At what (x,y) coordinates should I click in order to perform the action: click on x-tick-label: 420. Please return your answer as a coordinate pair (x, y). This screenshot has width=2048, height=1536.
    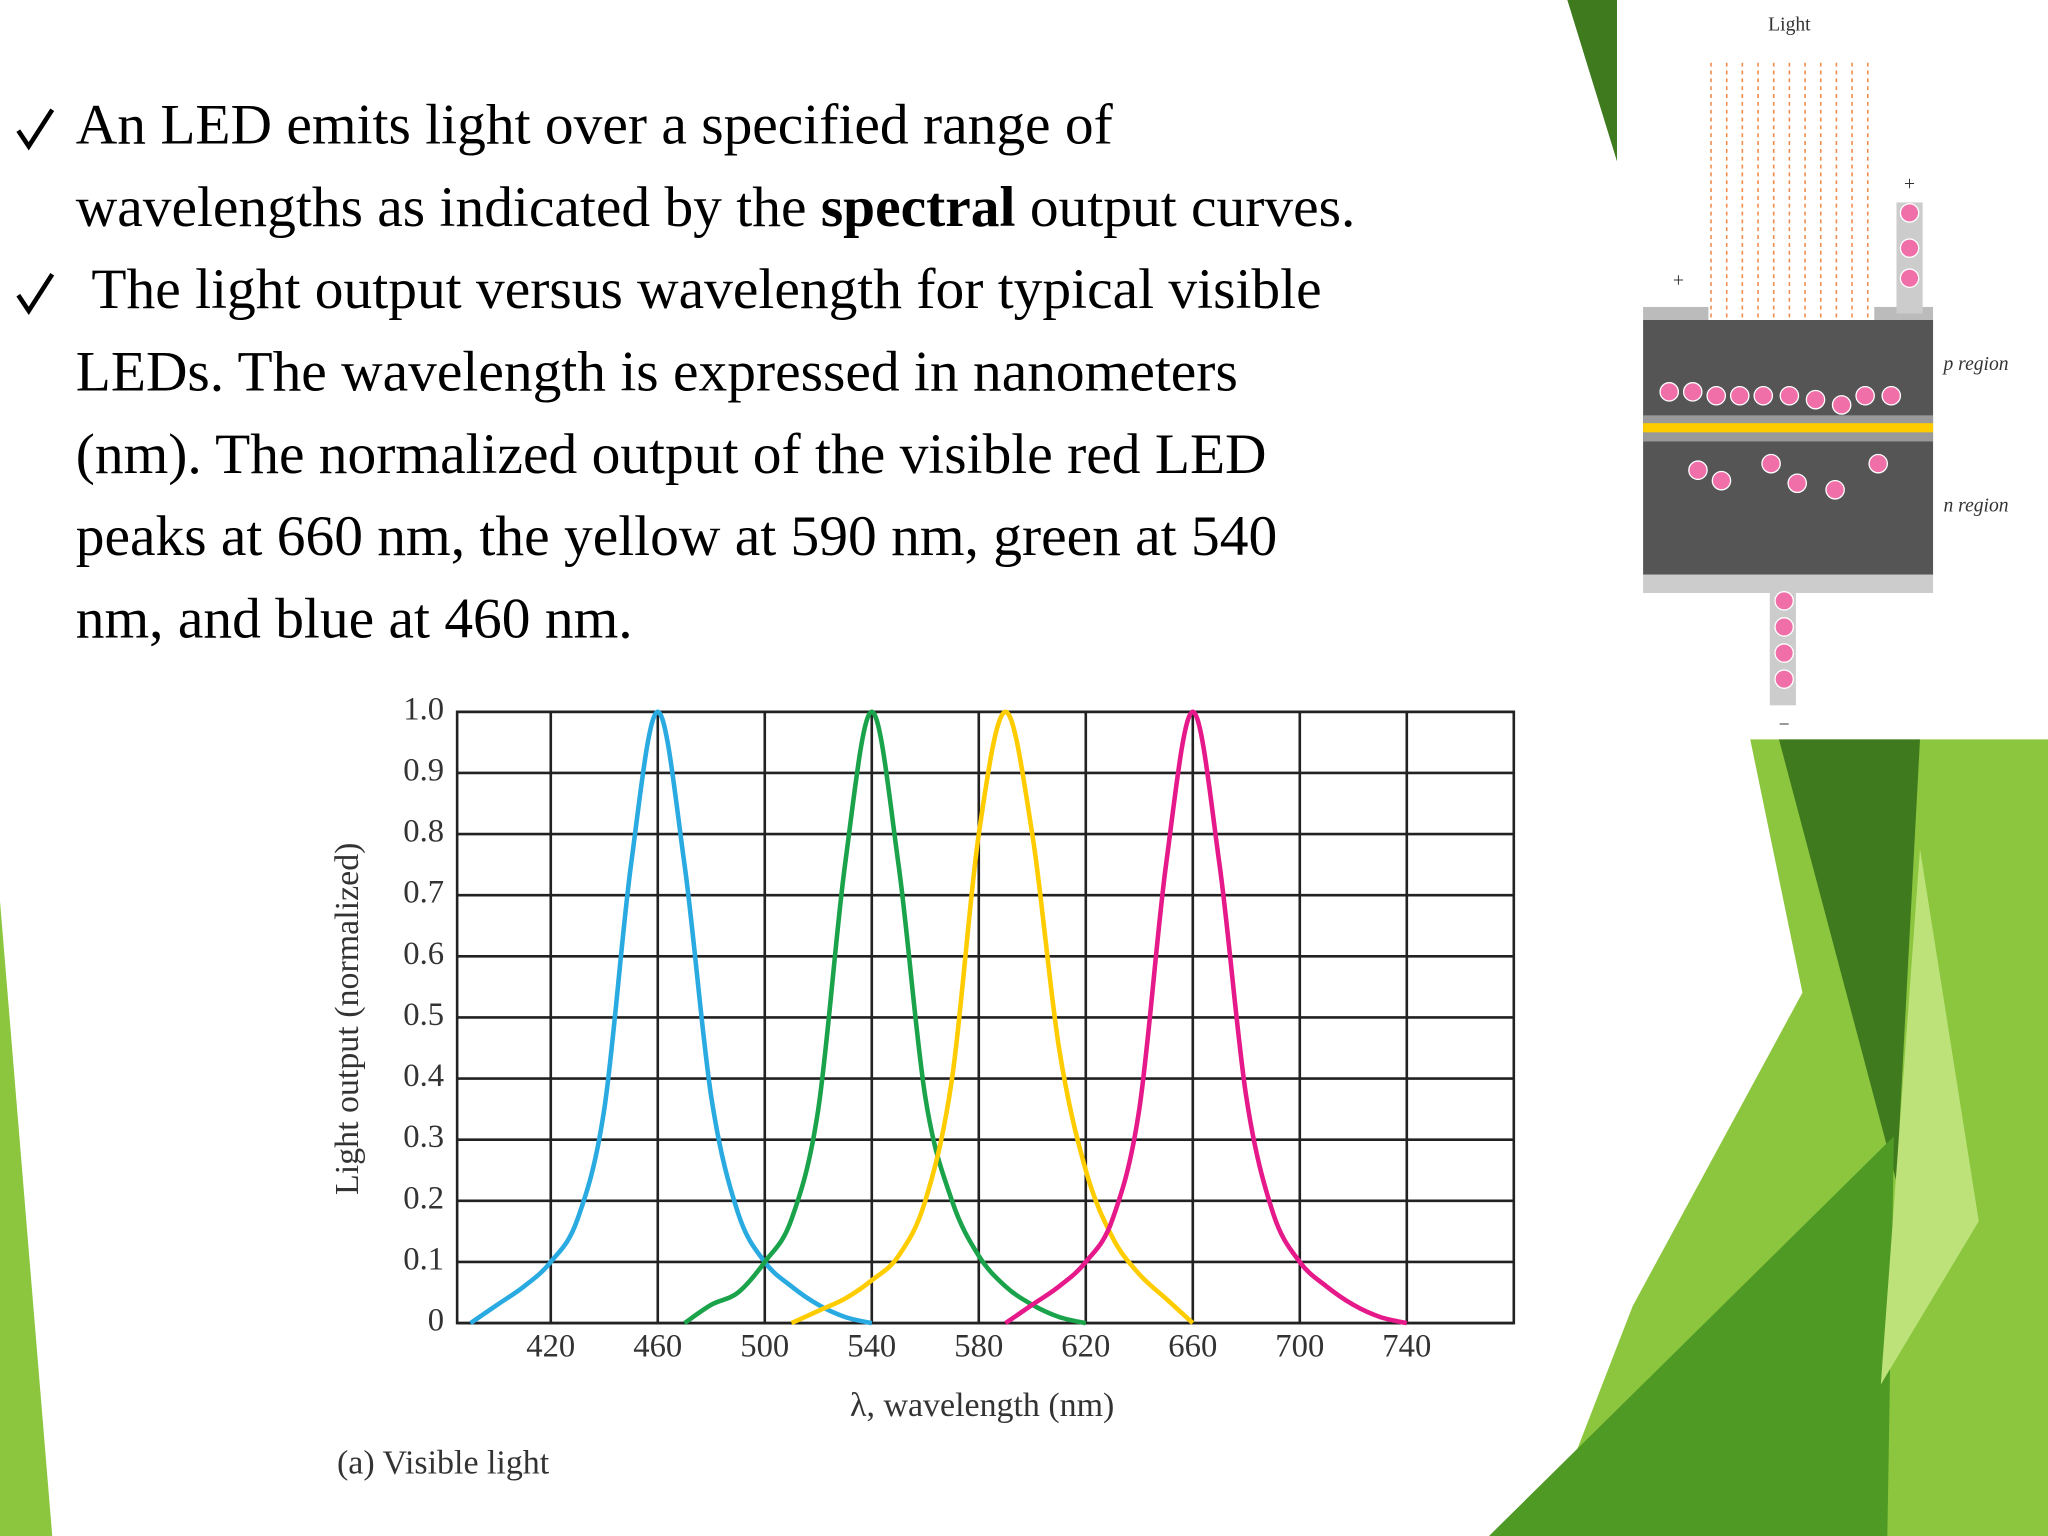
    Looking at the image, I should click on (550, 1347).